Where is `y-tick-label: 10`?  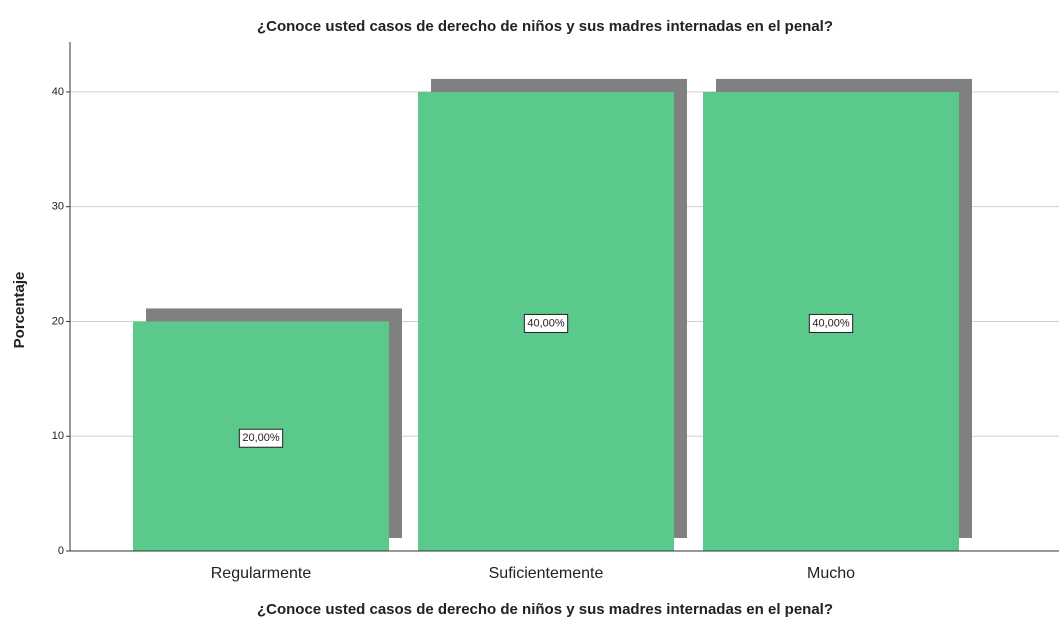 y-tick-label: 10 is located at coordinates (58, 436).